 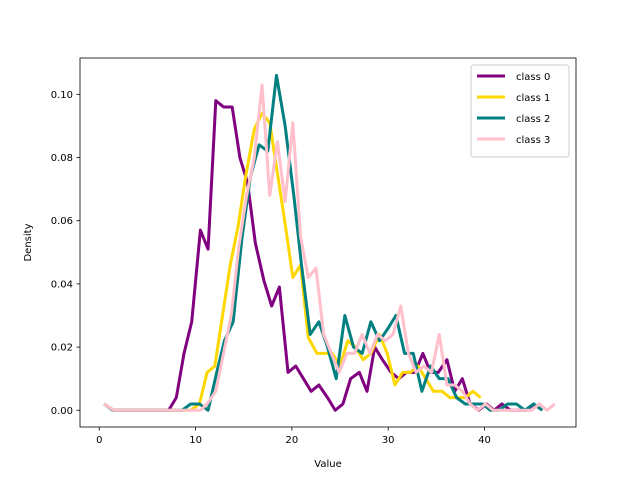 What do you see at coordinates (292, 440) in the screenshot?
I see `x-tick-label: 20` at bounding box center [292, 440].